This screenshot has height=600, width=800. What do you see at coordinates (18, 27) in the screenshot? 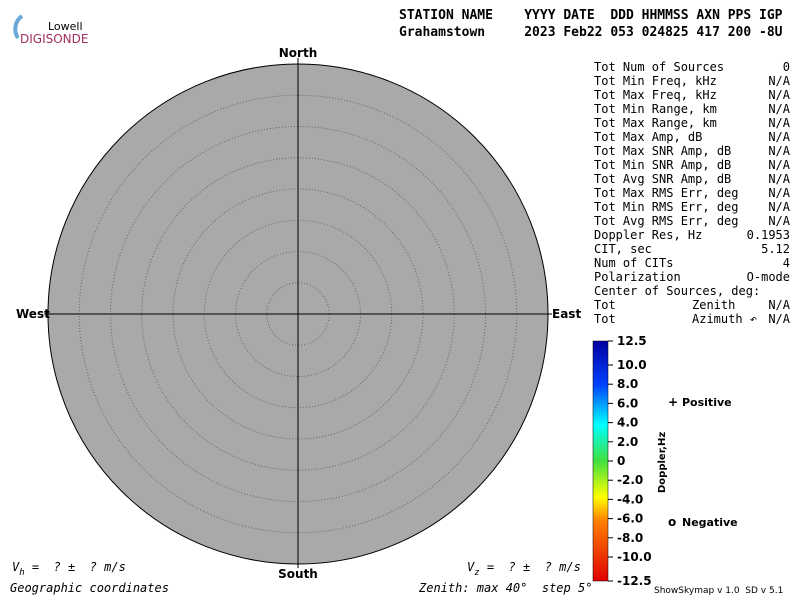
I see `logo-arc` at bounding box center [18, 27].